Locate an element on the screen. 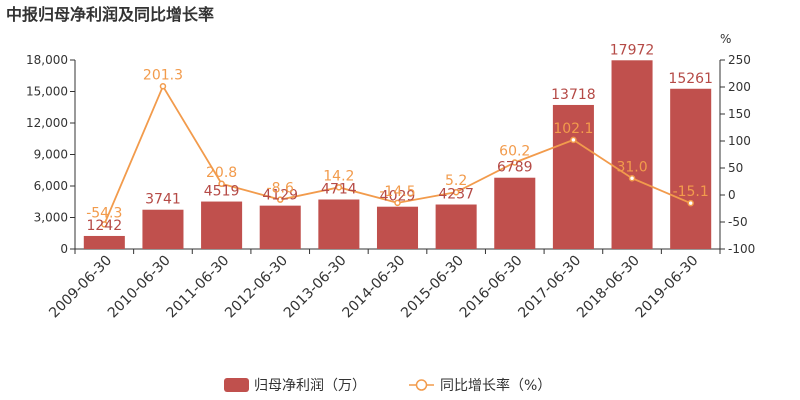 The image size is (800, 400). x-axis-tick-label: 2019-06-30 is located at coordinates (667, 287).